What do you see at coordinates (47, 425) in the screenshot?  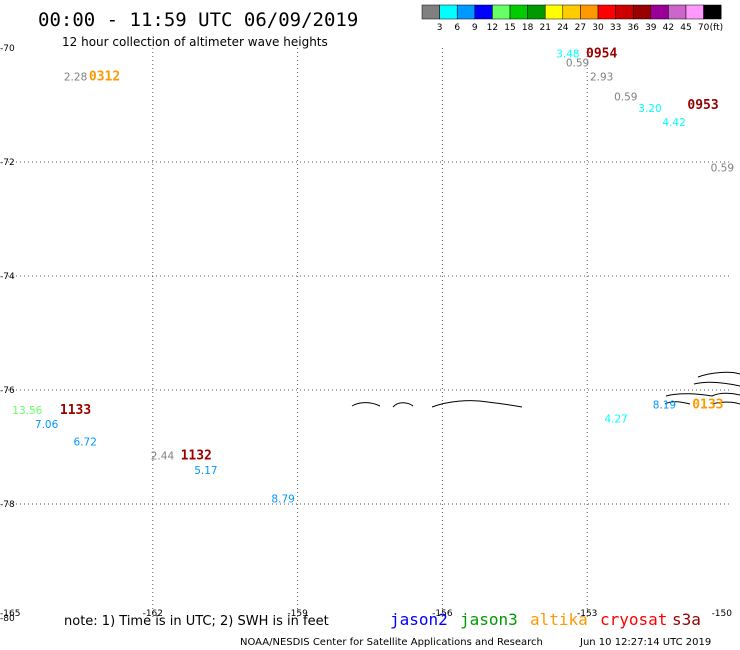 I see `swh-value: 7.06` at bounding box center [47, 425].